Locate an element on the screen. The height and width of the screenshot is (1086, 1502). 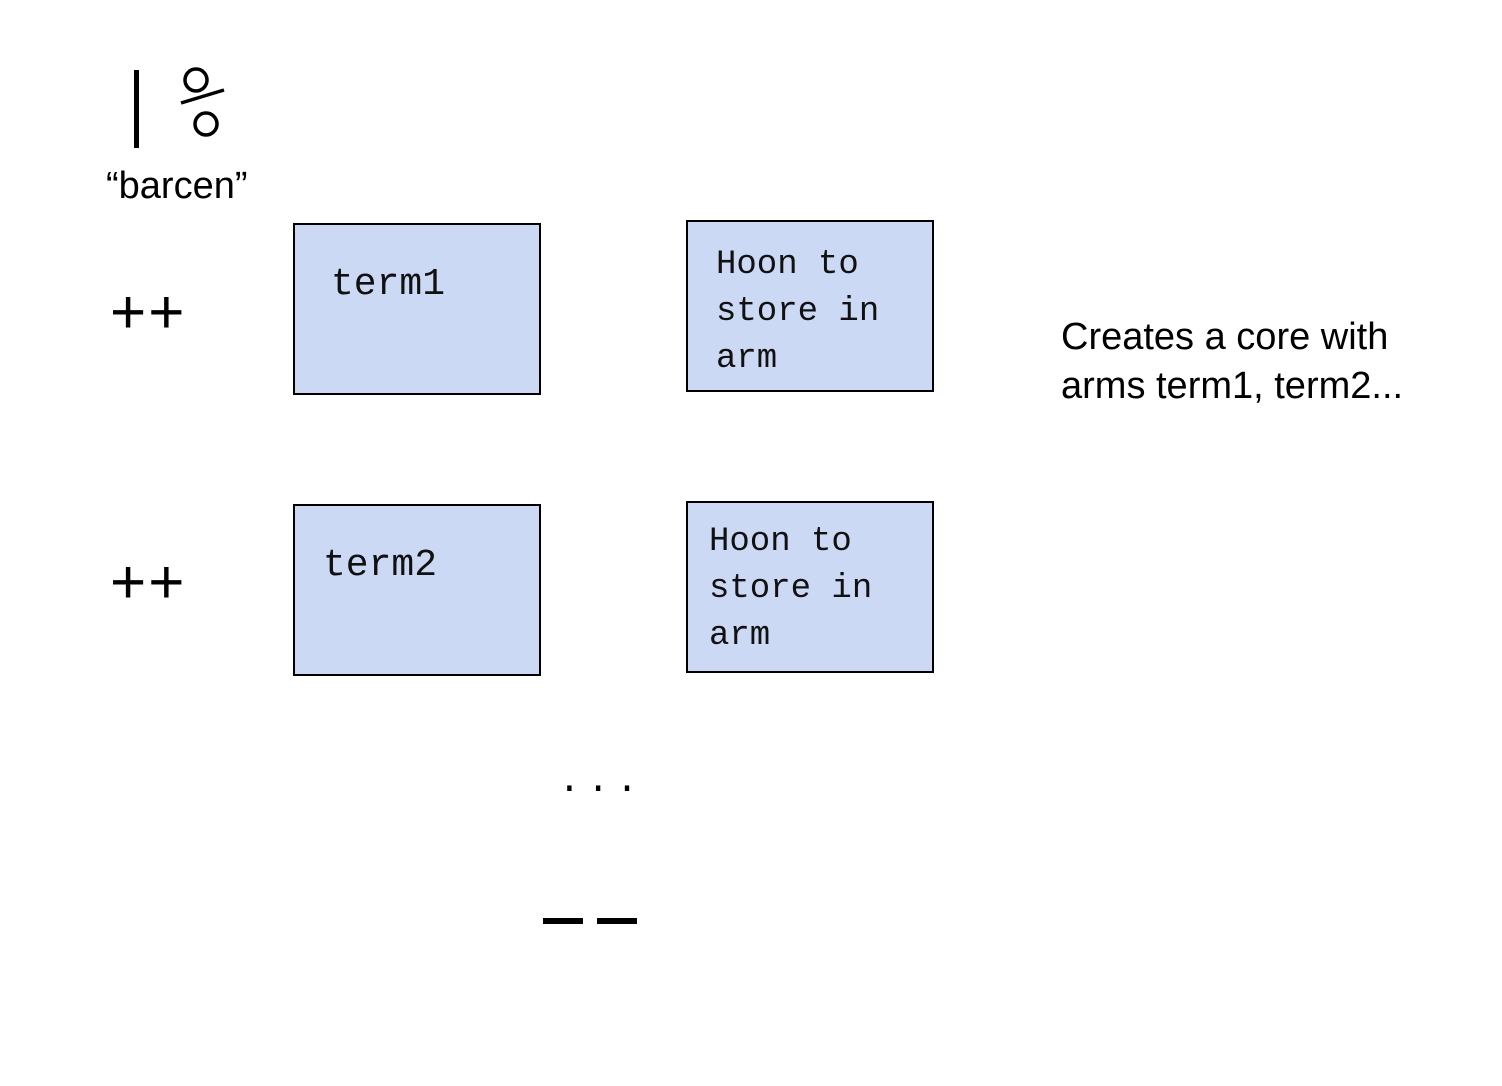
term-label-2: term2 is located at coordinates (380, 565).